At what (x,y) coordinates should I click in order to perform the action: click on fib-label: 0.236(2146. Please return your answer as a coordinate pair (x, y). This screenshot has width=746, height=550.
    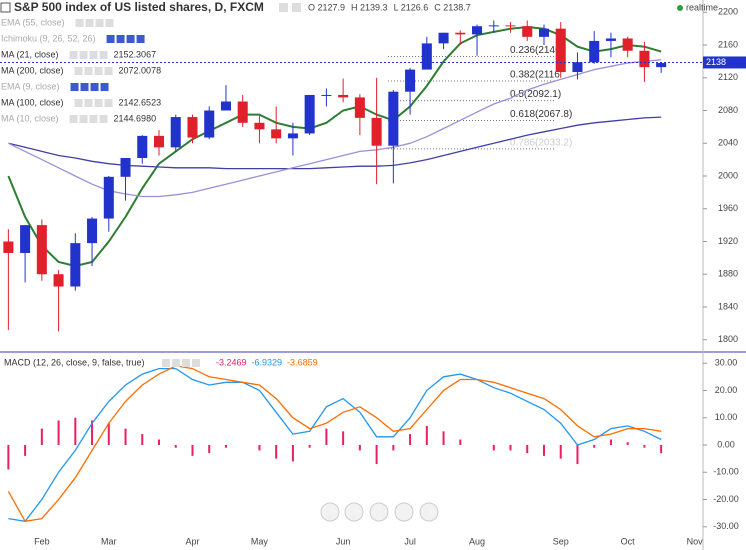
    Looking at the image, I should click on (535, 50).